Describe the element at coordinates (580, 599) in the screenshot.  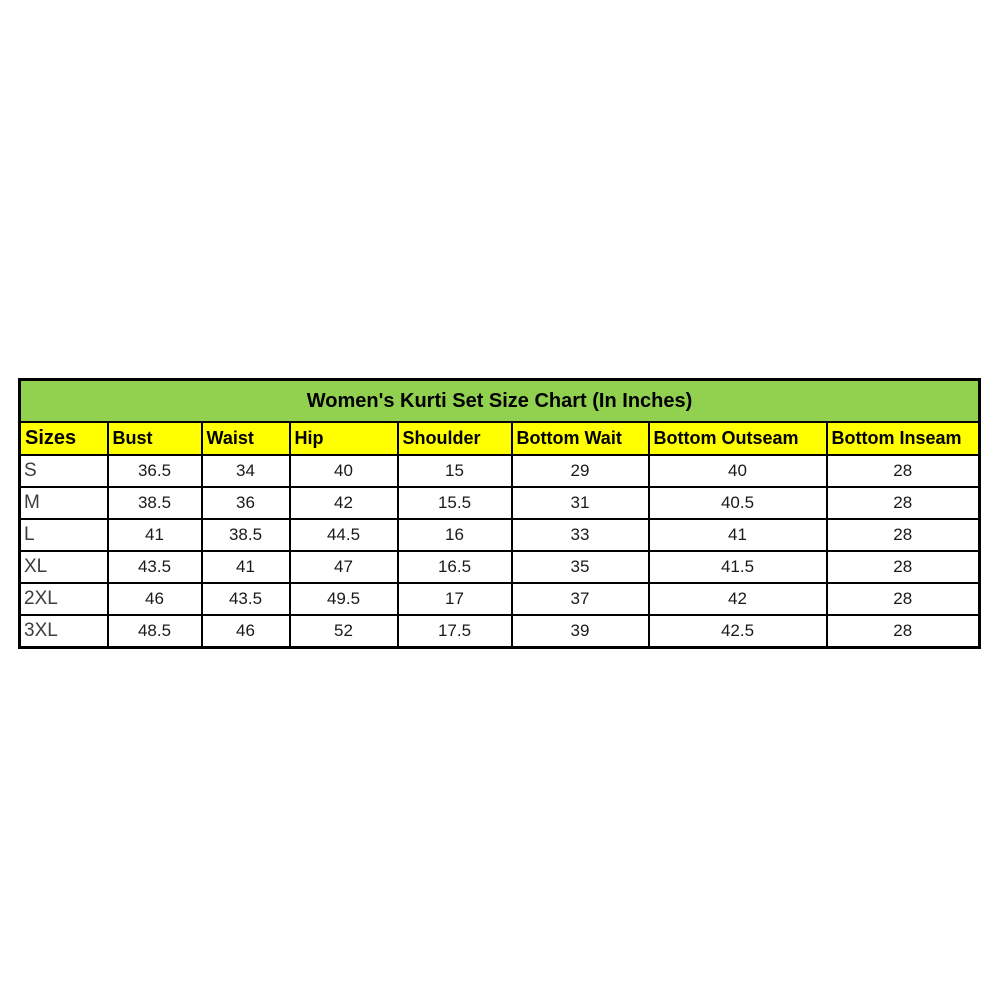
I see `value-cell: 37` at that location.